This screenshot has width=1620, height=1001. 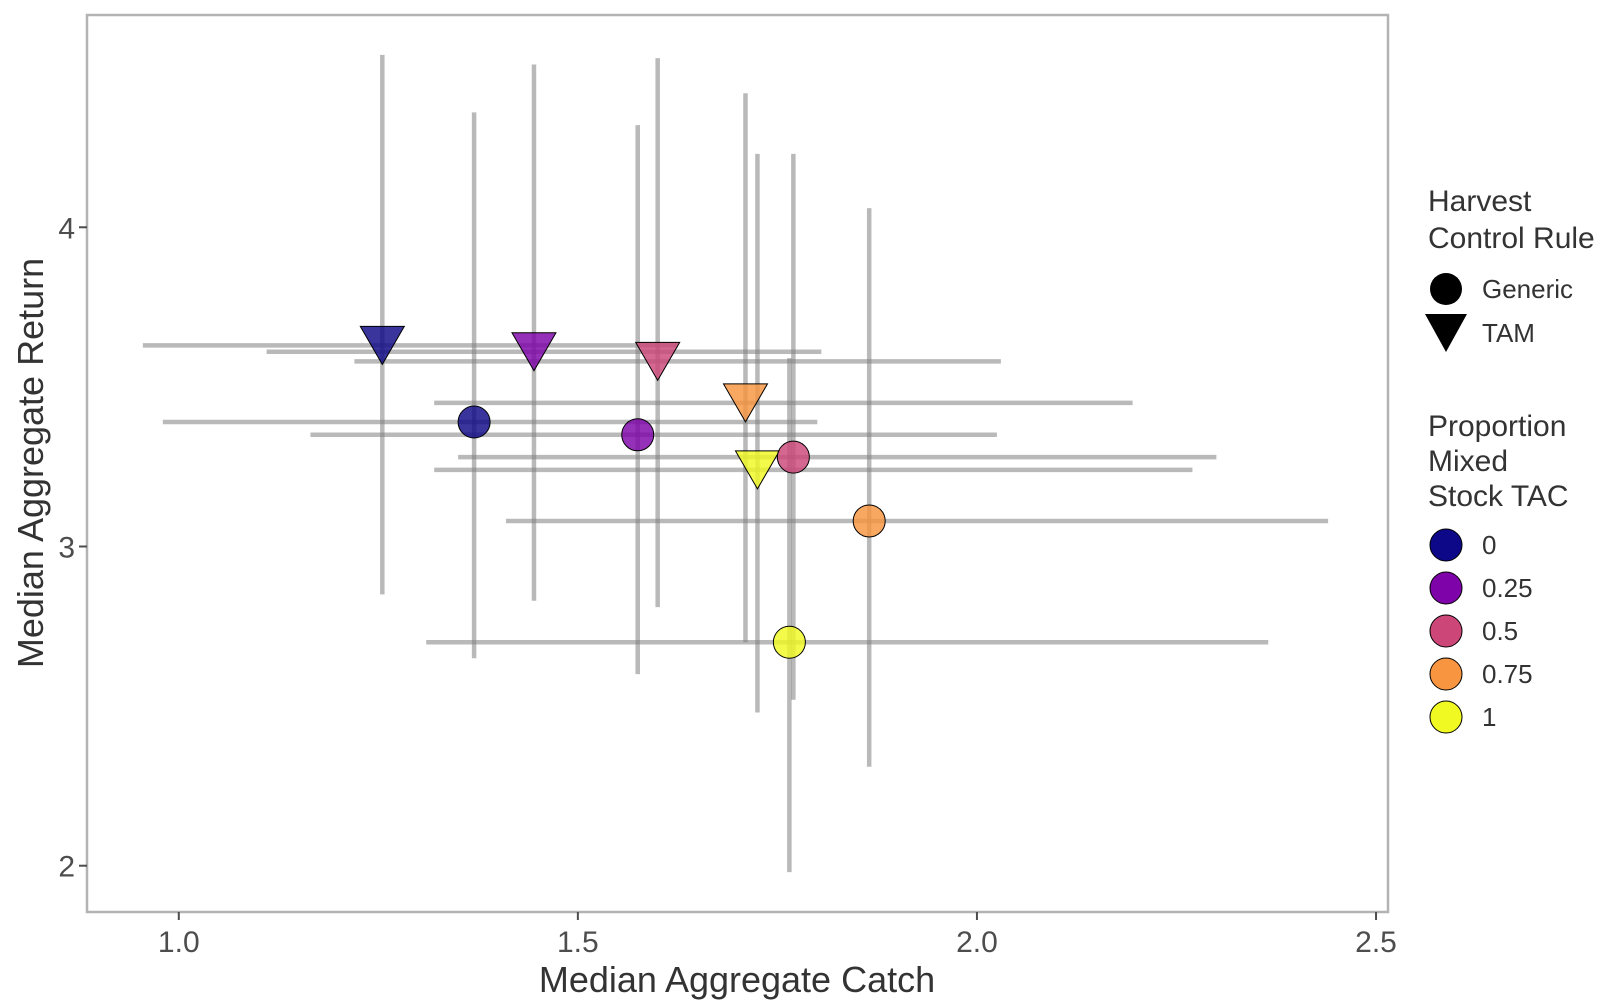 What do you see at coordinates (1468, 461) in the screenshot?
I see `color-legend-title-line-2: Mixed` at bounding box center [1468, 461].